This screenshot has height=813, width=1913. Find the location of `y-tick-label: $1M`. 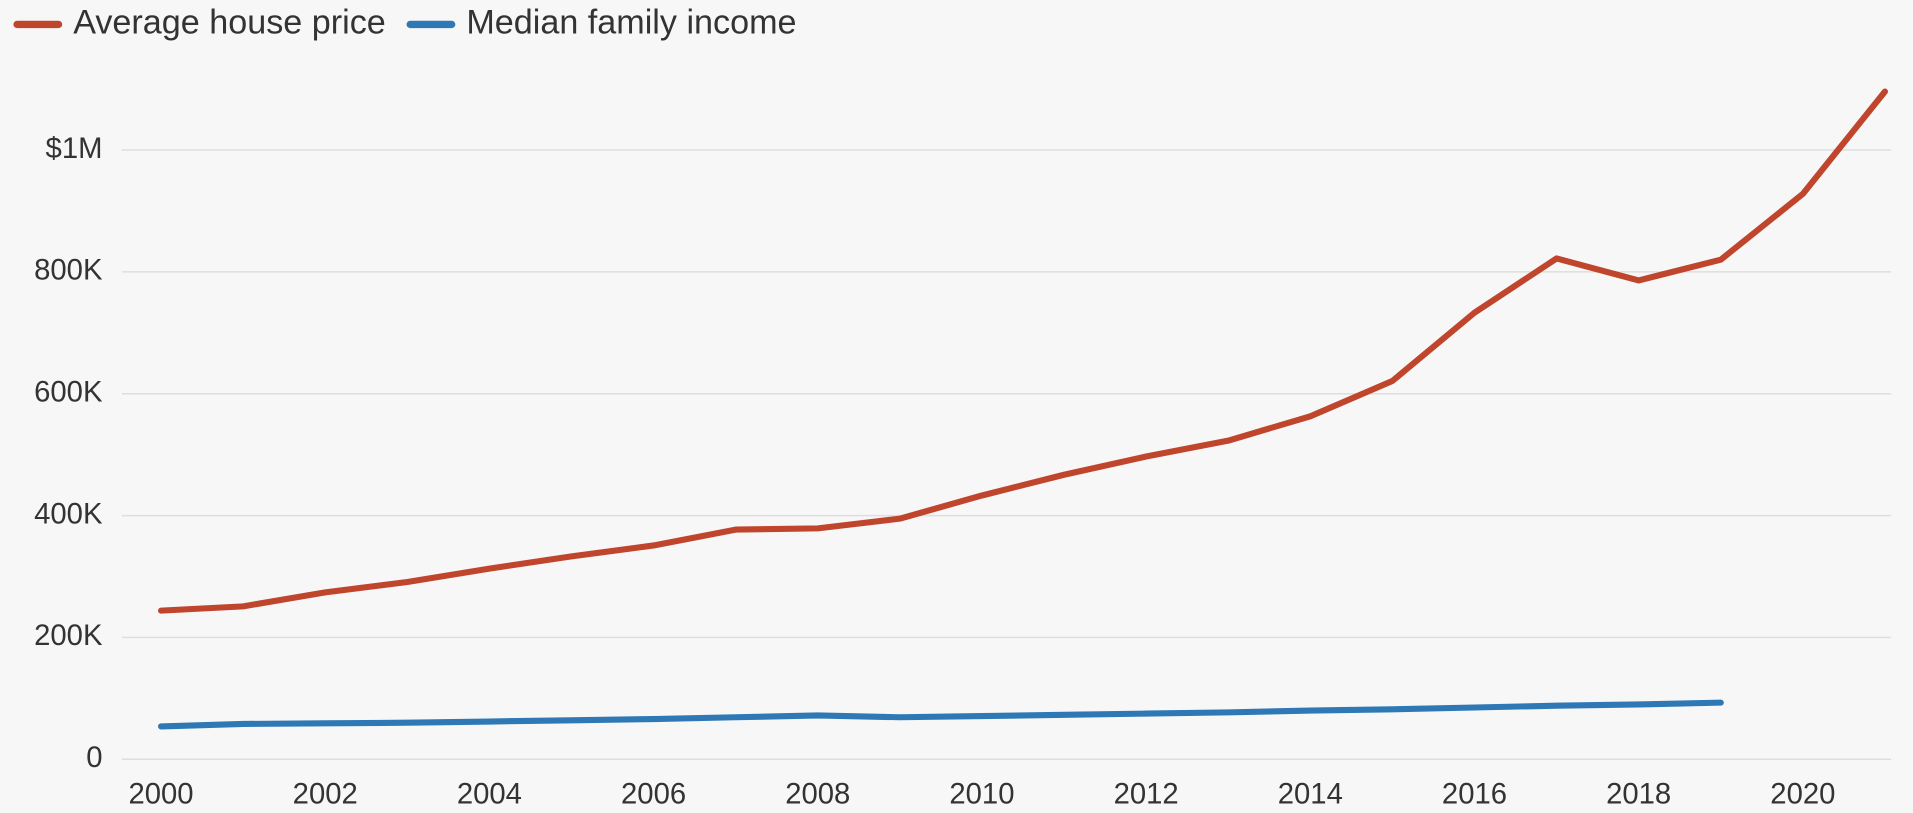

y-tick-label: $1M is located at coordinates (74, 148).